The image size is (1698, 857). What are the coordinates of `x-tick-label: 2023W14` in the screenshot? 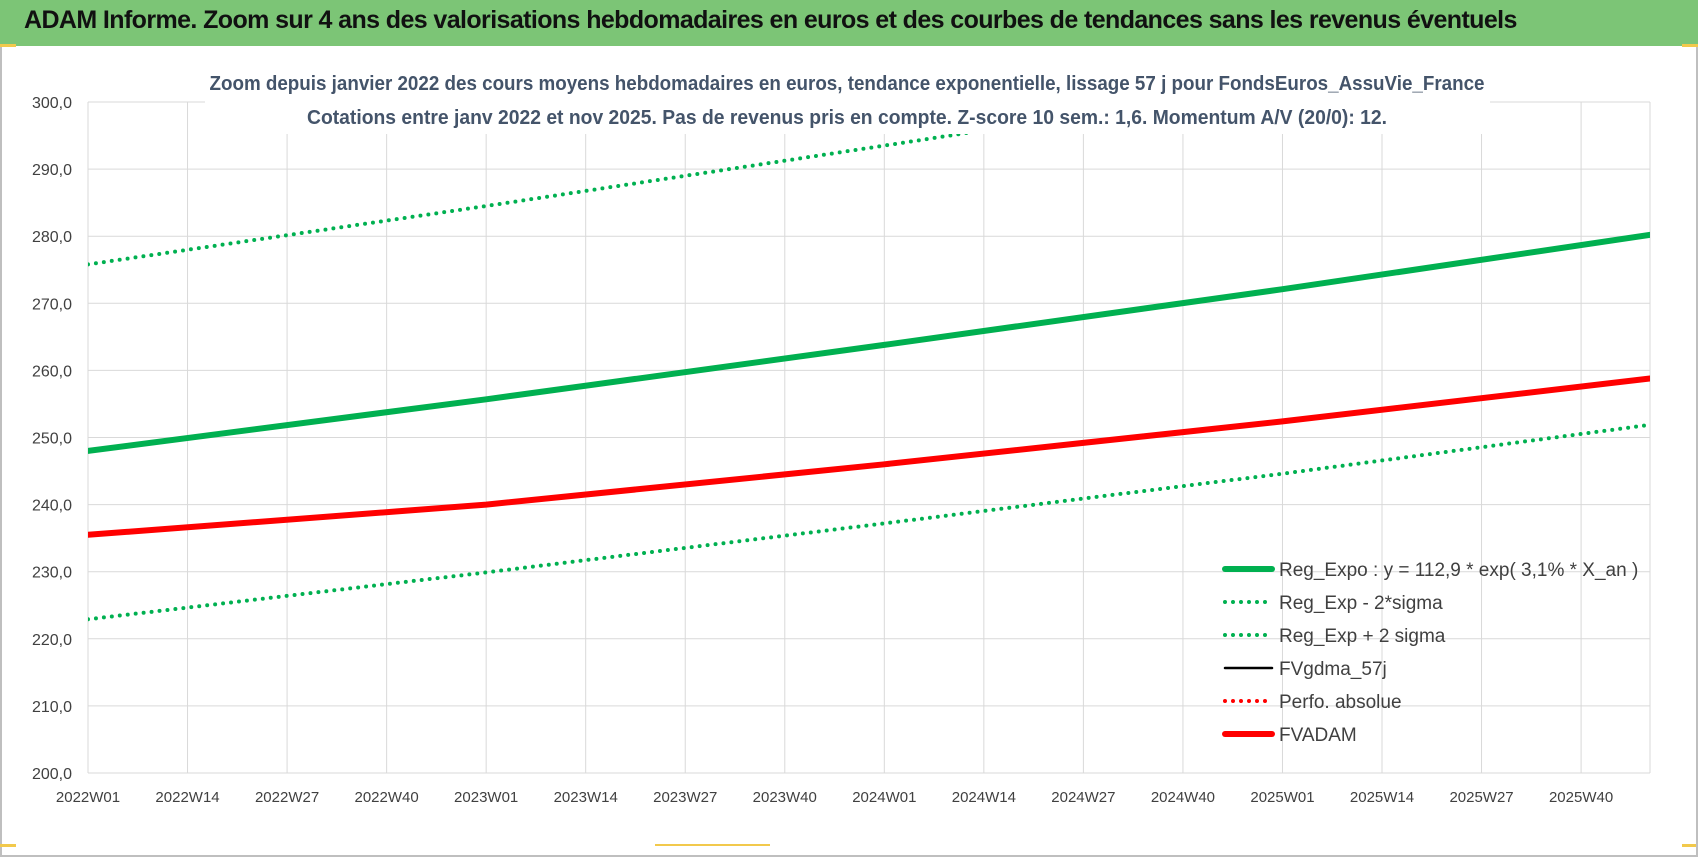 It's located at (586, 797).